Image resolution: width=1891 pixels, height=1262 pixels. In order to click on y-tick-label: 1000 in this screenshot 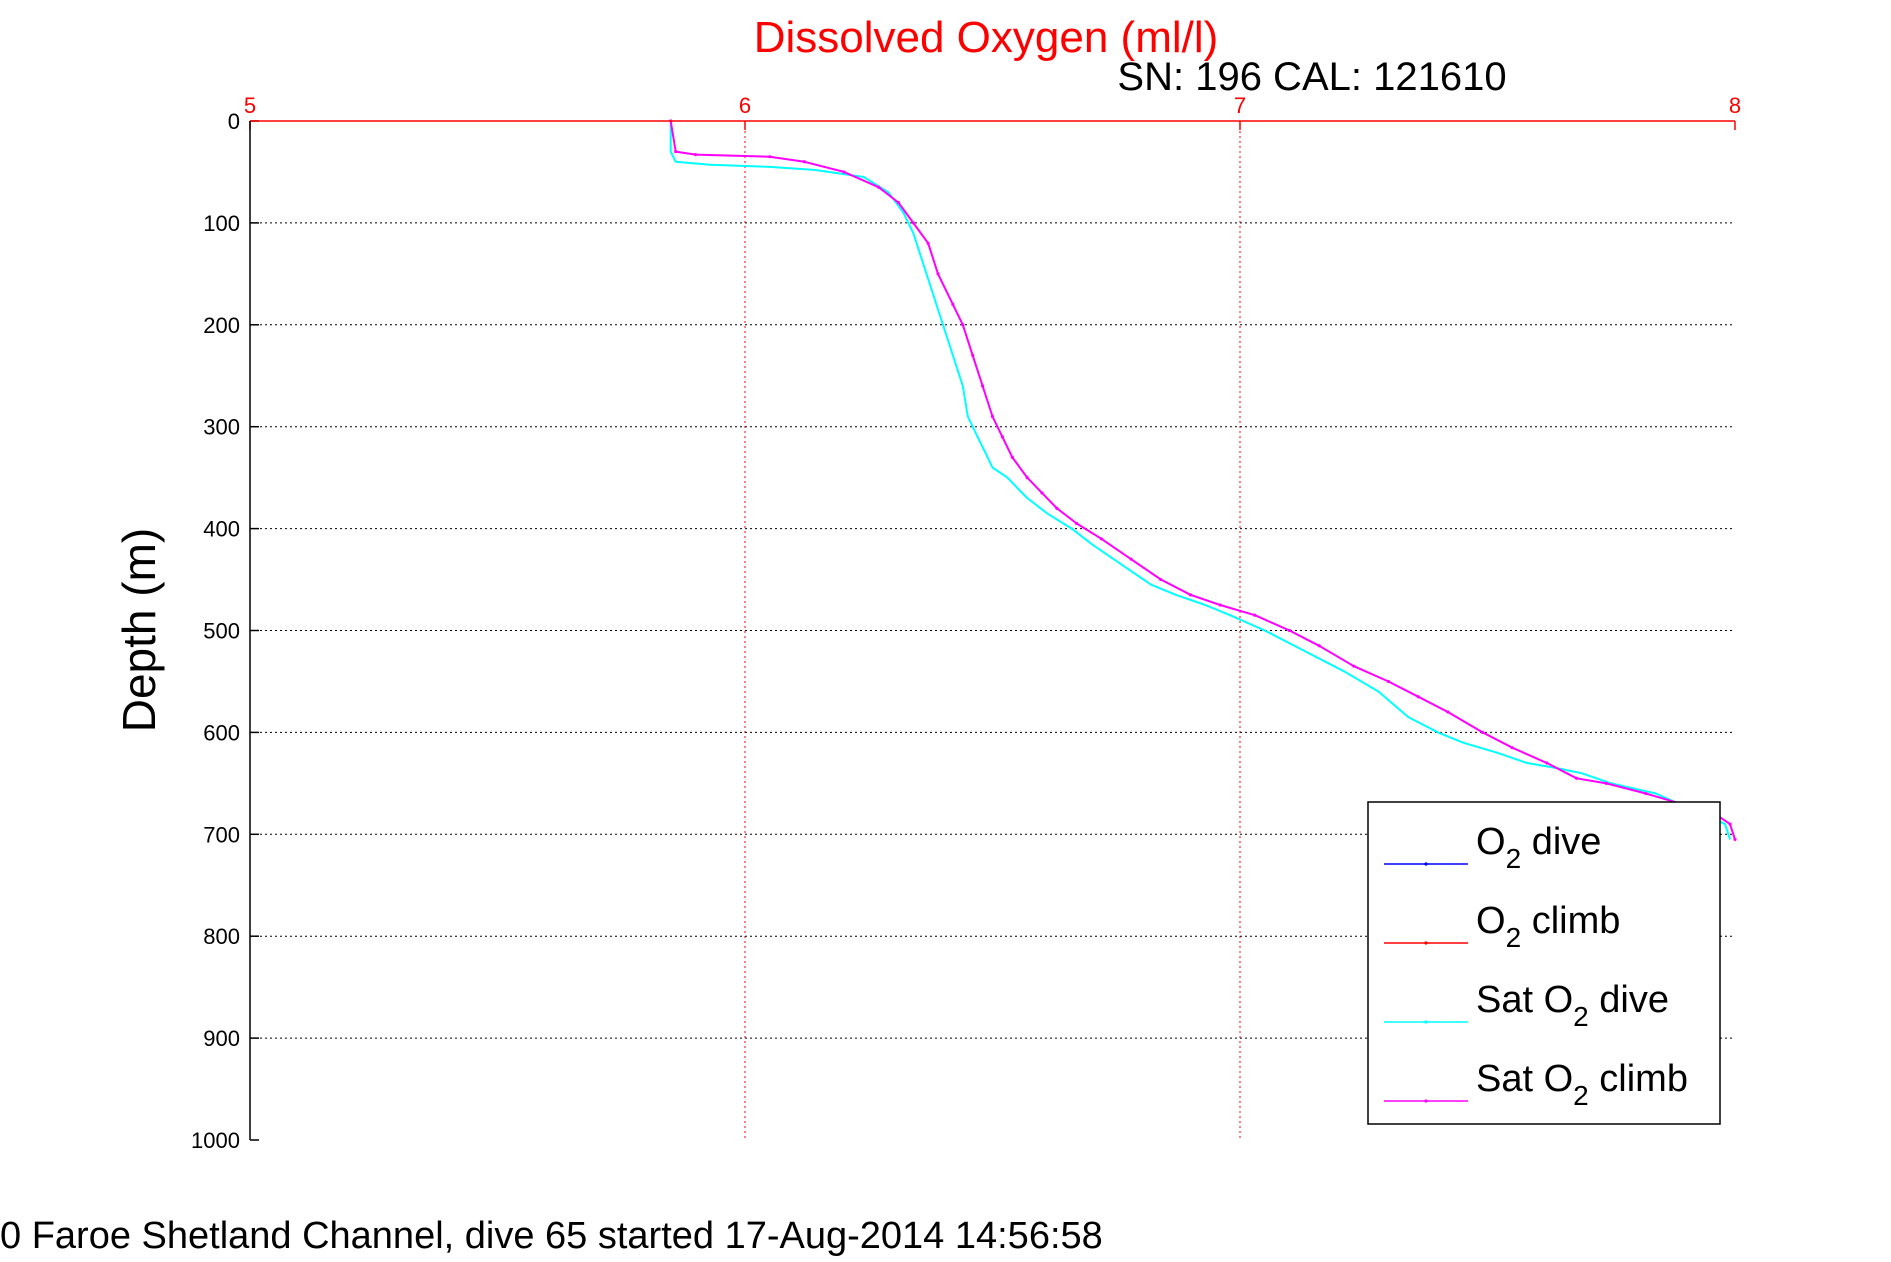, I will do `click(215, 1140)`.